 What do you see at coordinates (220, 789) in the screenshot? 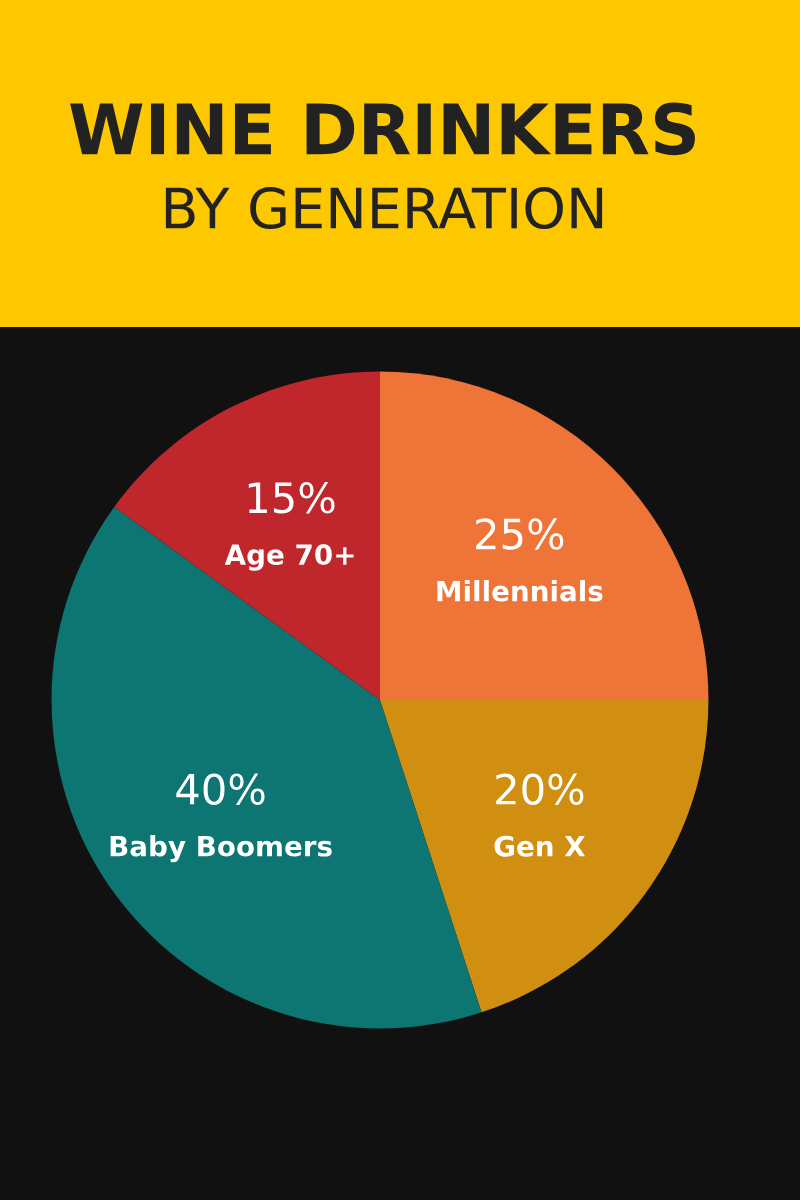
I see `data-label: 40%` at bounding box center [220, 789].